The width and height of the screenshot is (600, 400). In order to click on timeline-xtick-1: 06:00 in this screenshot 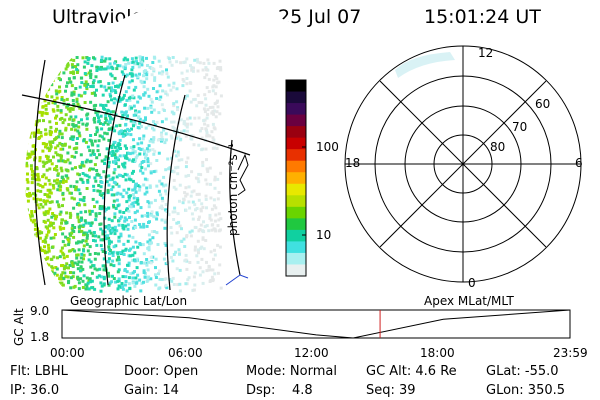, I will do `click(185, 353)`.